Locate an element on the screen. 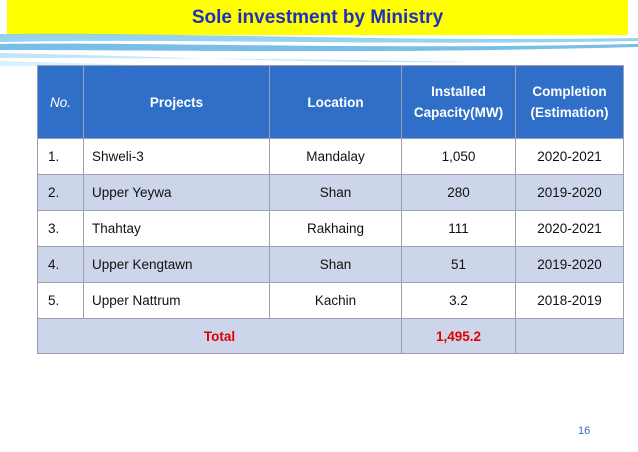 Image resolution: width=638 pixels, height=452 pixels. table-row: 2. Upper Yeywa Shan 280 2019-2020 is located at coordinates (330, 192).